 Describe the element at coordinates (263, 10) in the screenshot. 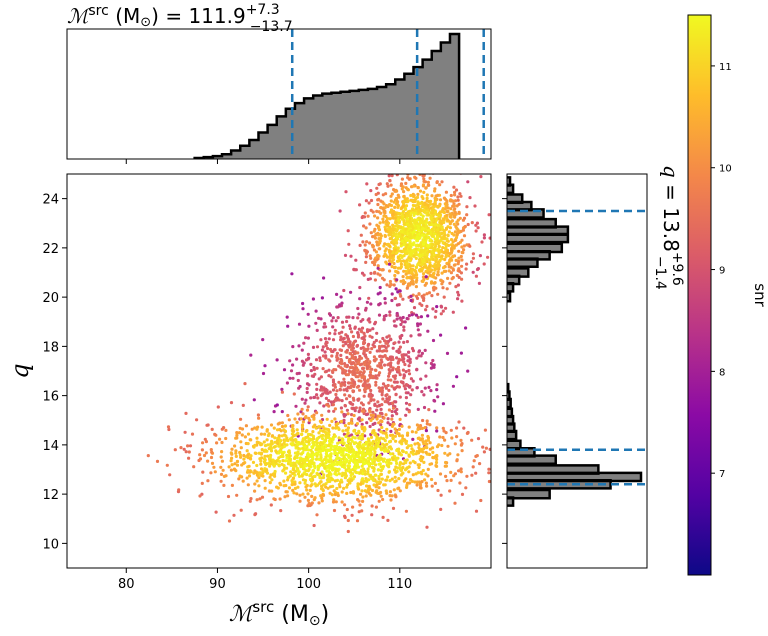

I see `top-title-upper-error: +7.3` at that location.